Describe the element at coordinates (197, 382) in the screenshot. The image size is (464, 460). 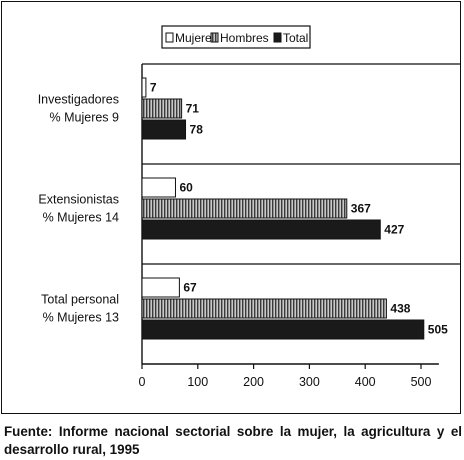
I see `x-tick-label: 100` at that location.